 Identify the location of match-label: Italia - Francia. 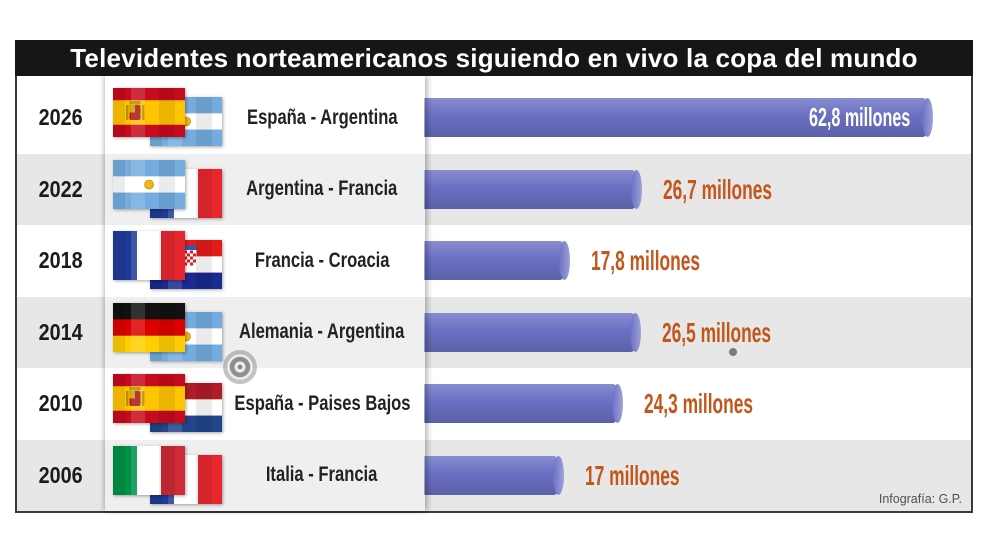
(322, 475).